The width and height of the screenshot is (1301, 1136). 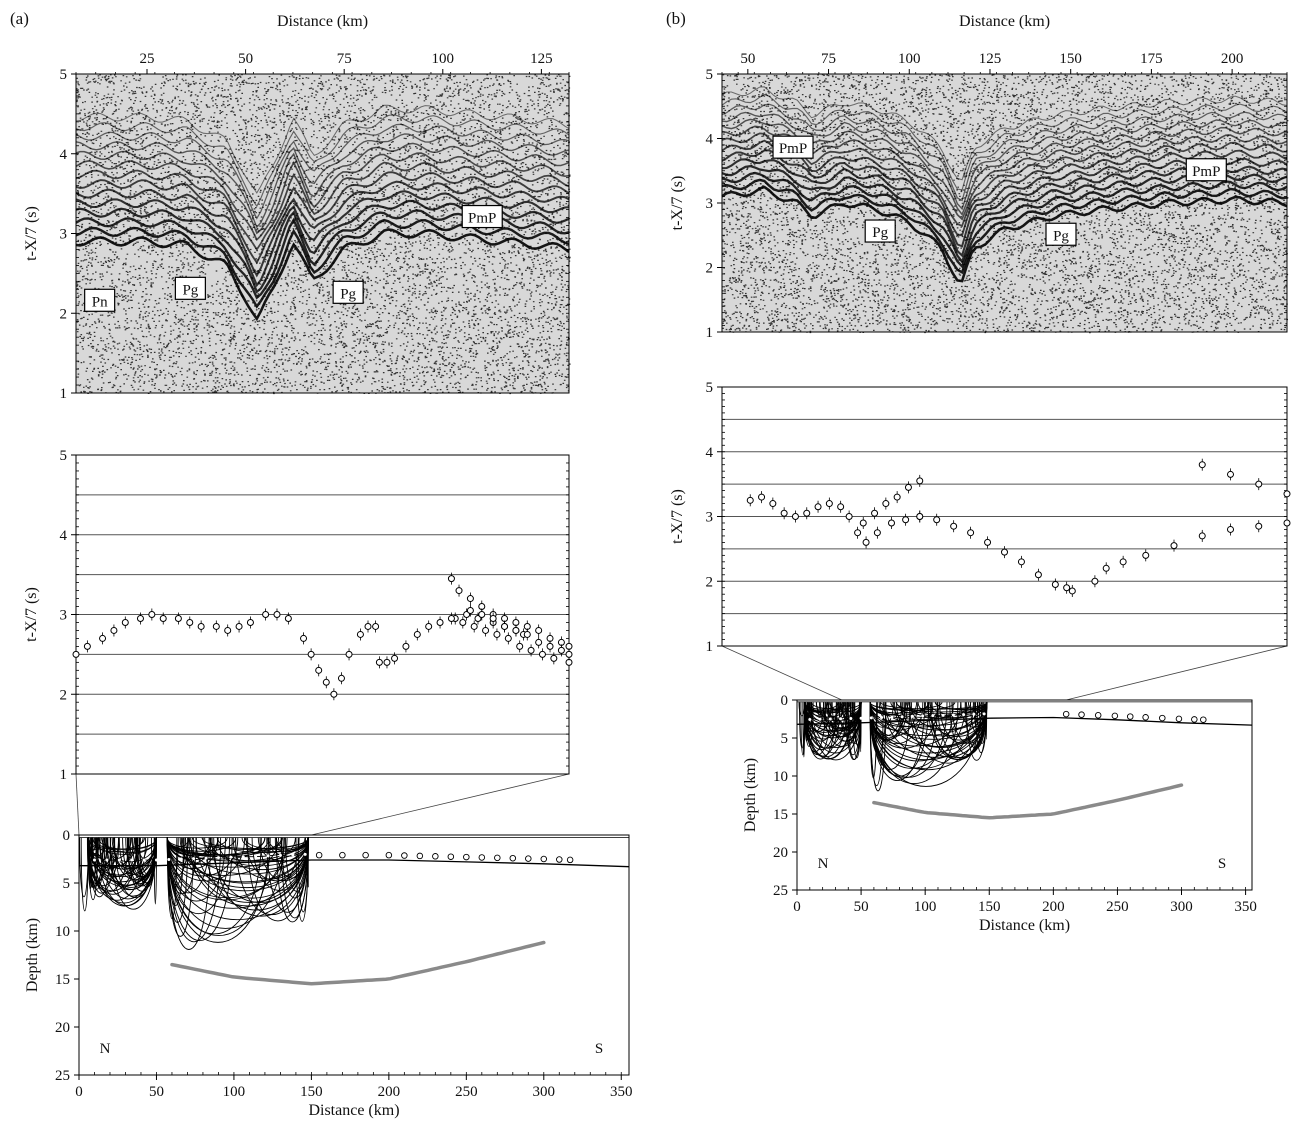 I want to click on x-tick-label: 100, so click(x=234, y=1092).